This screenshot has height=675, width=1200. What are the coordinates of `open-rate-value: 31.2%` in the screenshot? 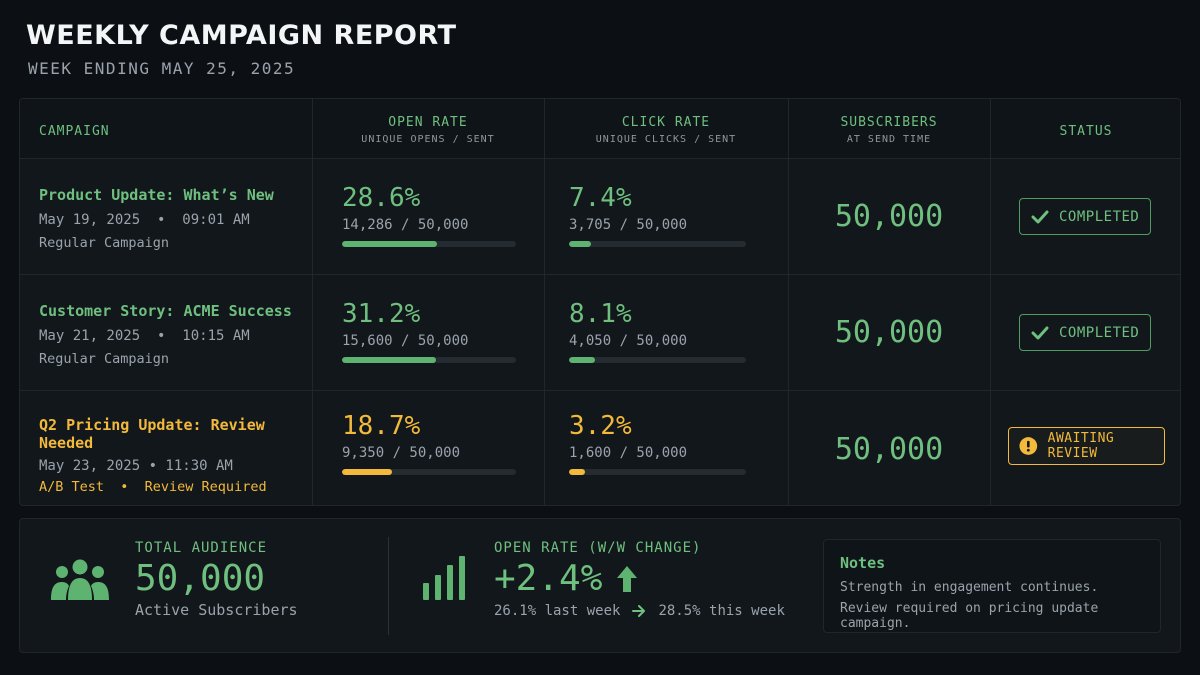 It's located at (381, 314).